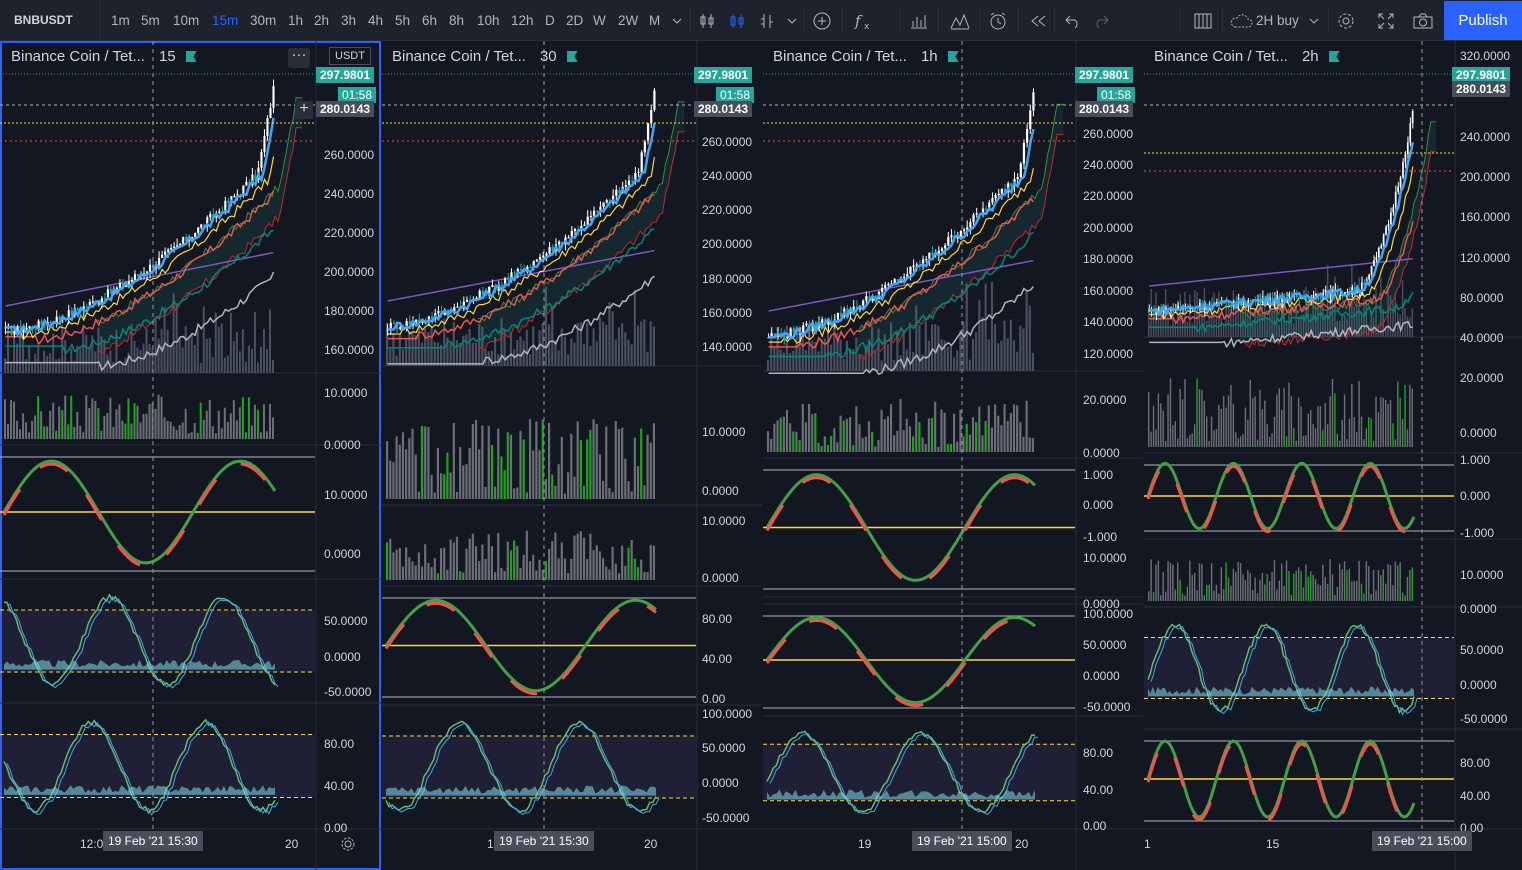  I want to click on cloud-save-icon, so click(1242, 20).